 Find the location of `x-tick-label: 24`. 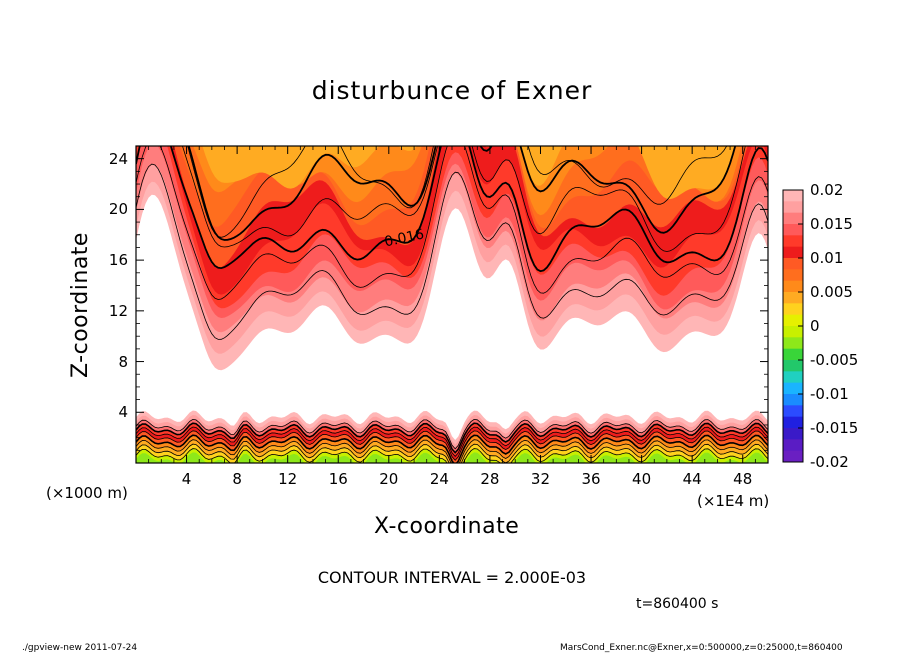

x-tick-label: 24 is located at coordinates (439, 479).